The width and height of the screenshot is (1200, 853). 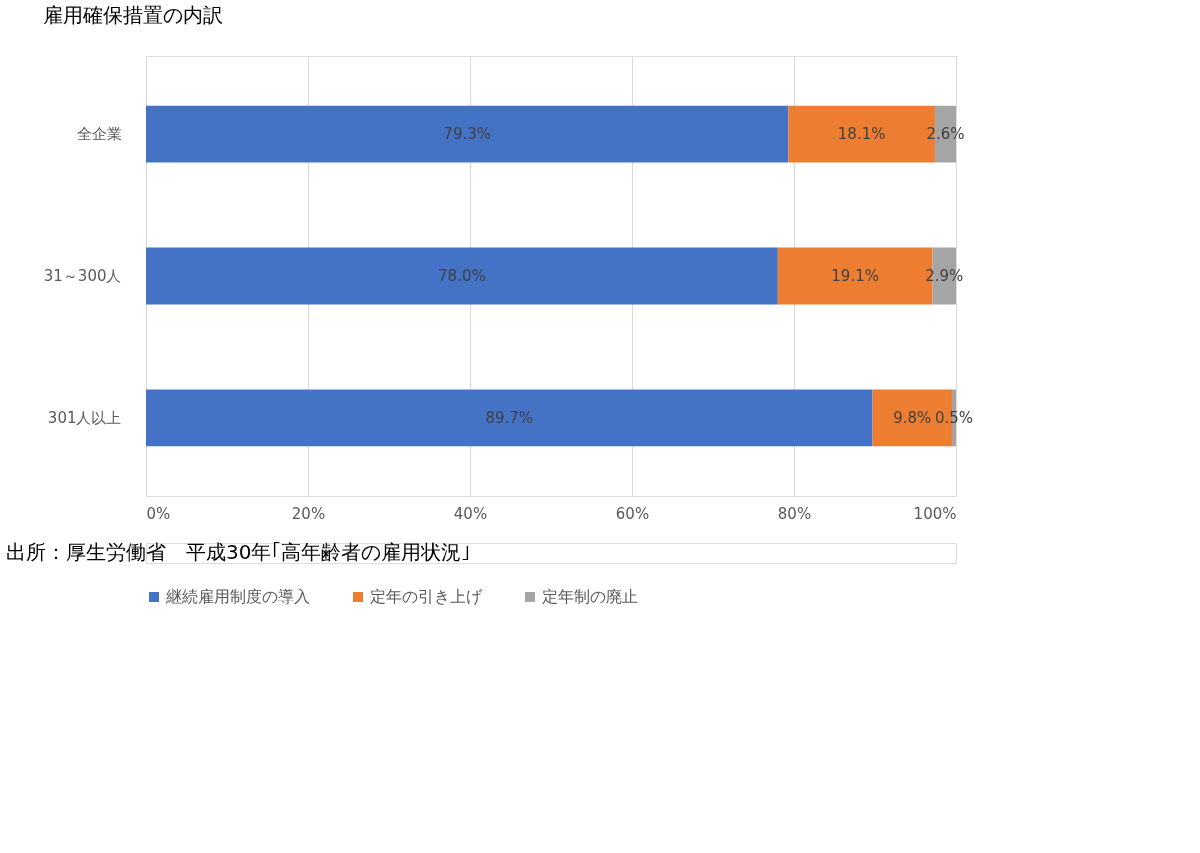 What do you see at coordinates (237, 596) in the screenshot?
I see `legend-label: 継続雇用制度の導入` at bounding box center [237, 596].